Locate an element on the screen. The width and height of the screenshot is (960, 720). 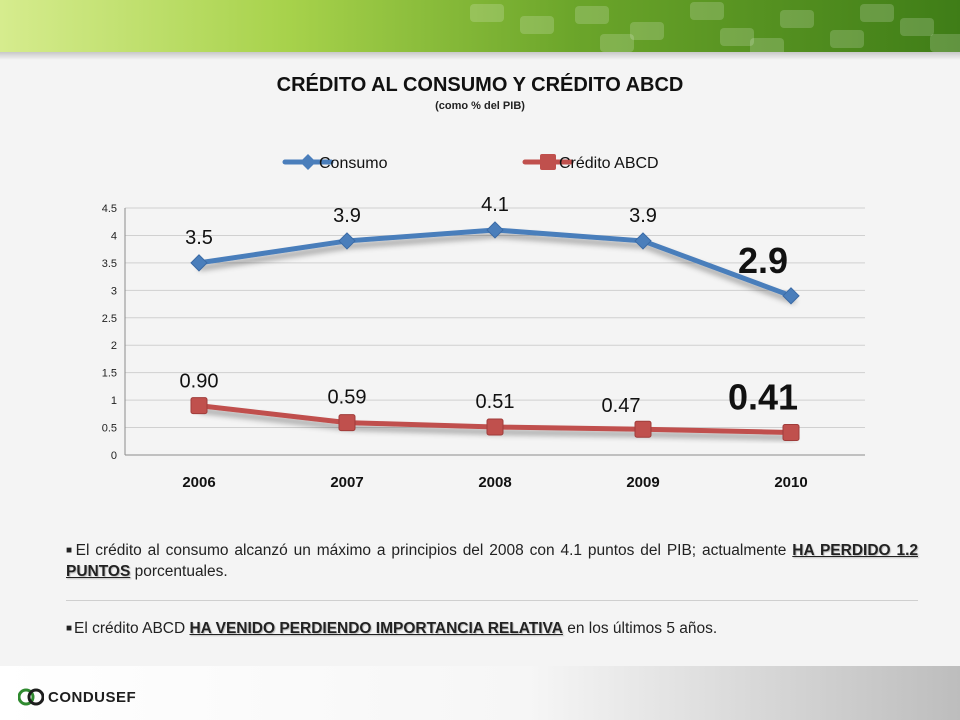
x-tick-label: 2008 is located at coordinates (494, 482).